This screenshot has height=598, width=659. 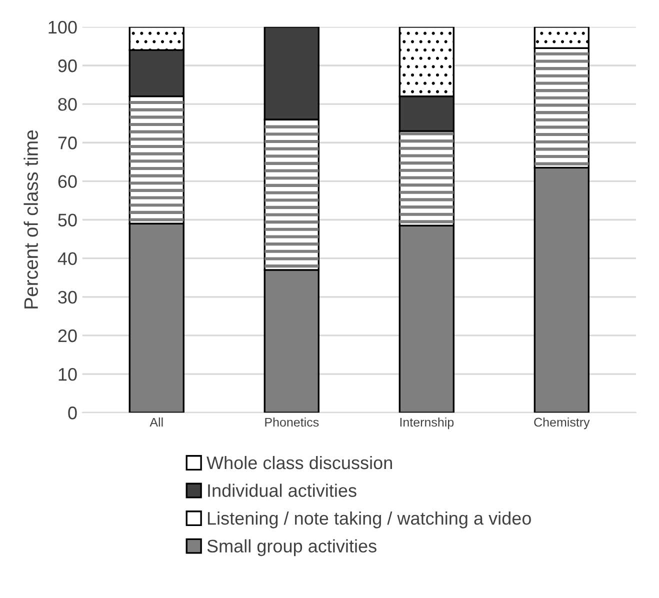 What do you see at coordinates (291, 547) in the screenshot?
I see `legend-label: Small group activities` at bounding box center [291, 547].